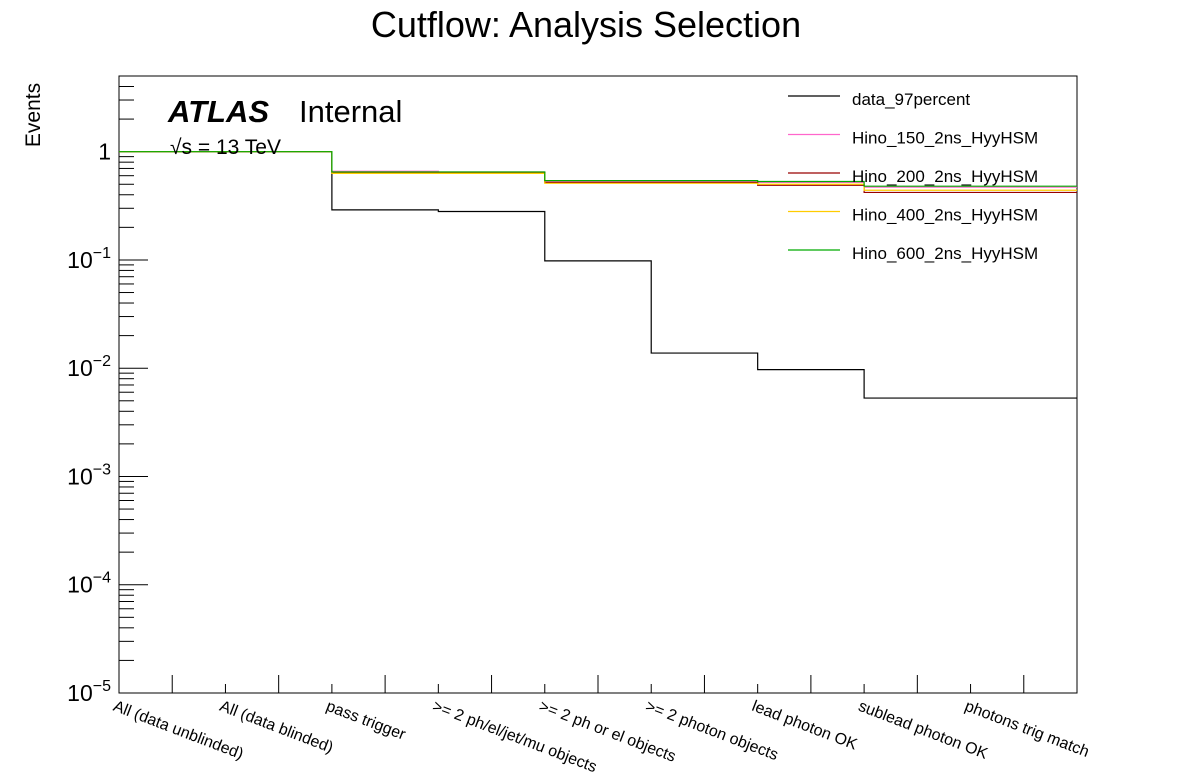 The image size is (1196, 772). I want to click on y-tick-label: 10⁻⁵, so click(89, 692).